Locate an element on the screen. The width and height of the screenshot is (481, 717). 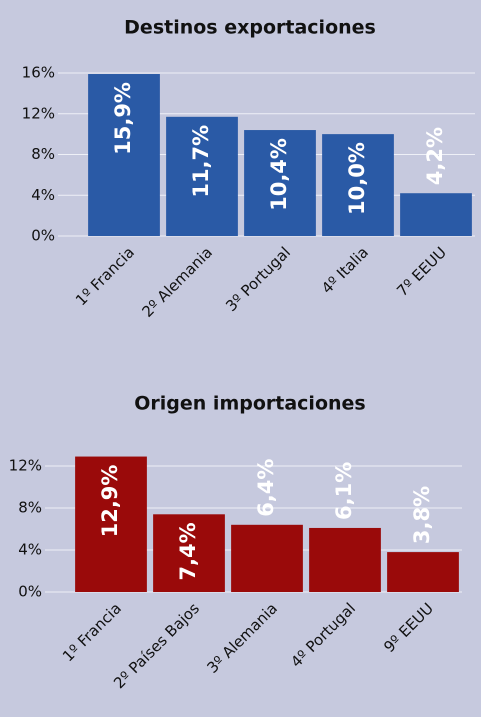
x-tick-label: 7º EEUU is located at coordinates (421, 271).